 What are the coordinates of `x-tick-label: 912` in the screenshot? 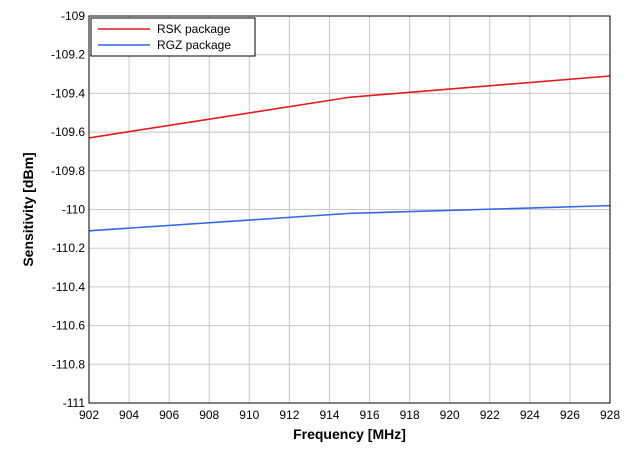 It's located at (289, 415).